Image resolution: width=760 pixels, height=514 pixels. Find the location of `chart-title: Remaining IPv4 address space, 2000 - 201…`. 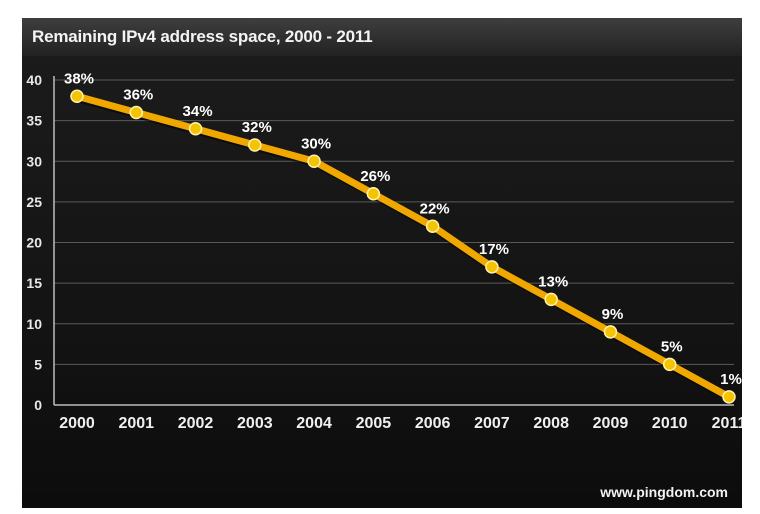

chart-title: Remaining IPv4 address space, 2000 - 201… is located at coordinates (202, 36).